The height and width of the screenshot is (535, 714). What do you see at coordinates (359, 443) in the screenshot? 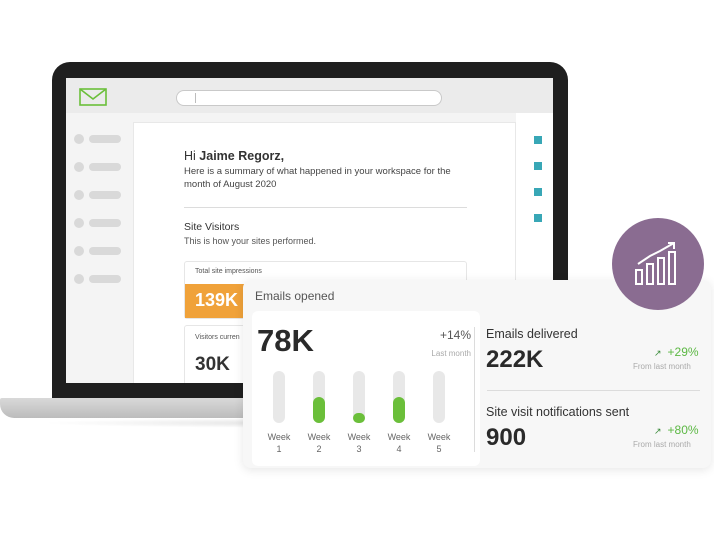
I see `week-label: Week 3` at bounding box center [359, 443].